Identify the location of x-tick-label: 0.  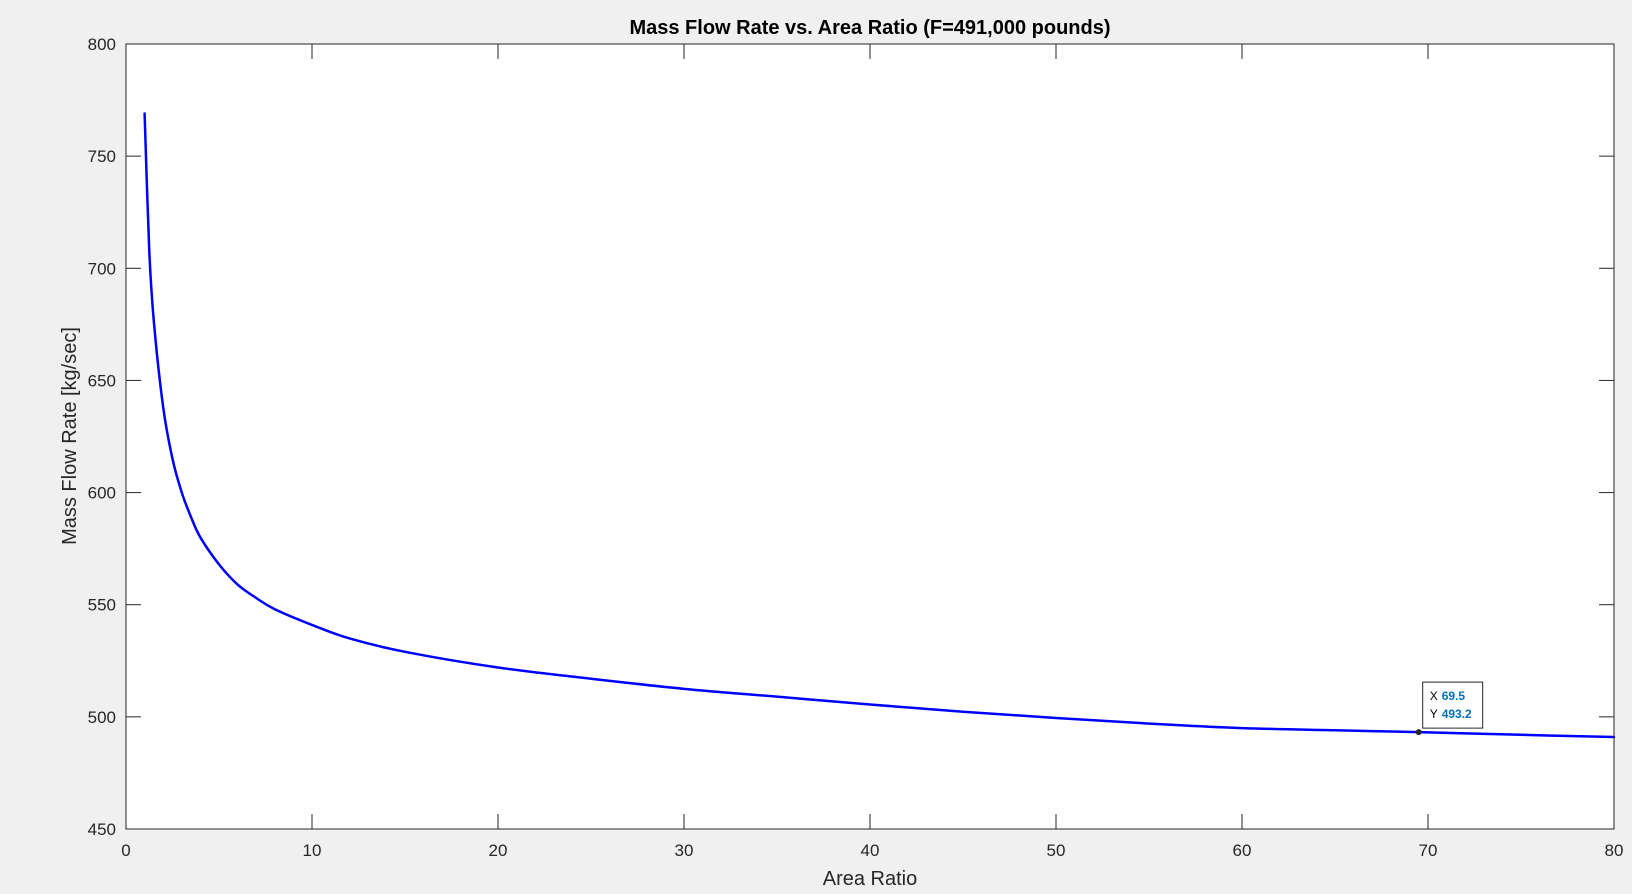
(125, 850).